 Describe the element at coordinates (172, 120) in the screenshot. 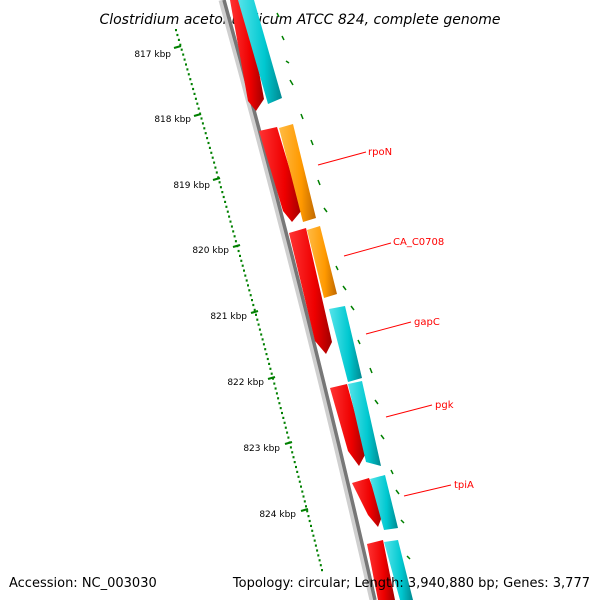

I see `scale-label: 818 kbp` at that location.